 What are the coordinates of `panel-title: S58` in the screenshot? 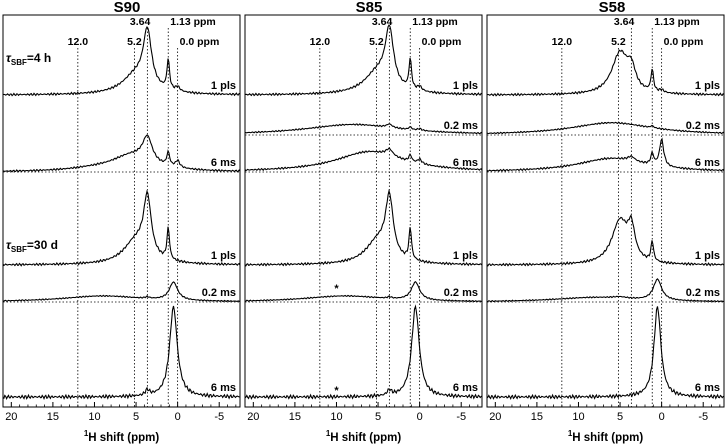 It's located at (612, 8).